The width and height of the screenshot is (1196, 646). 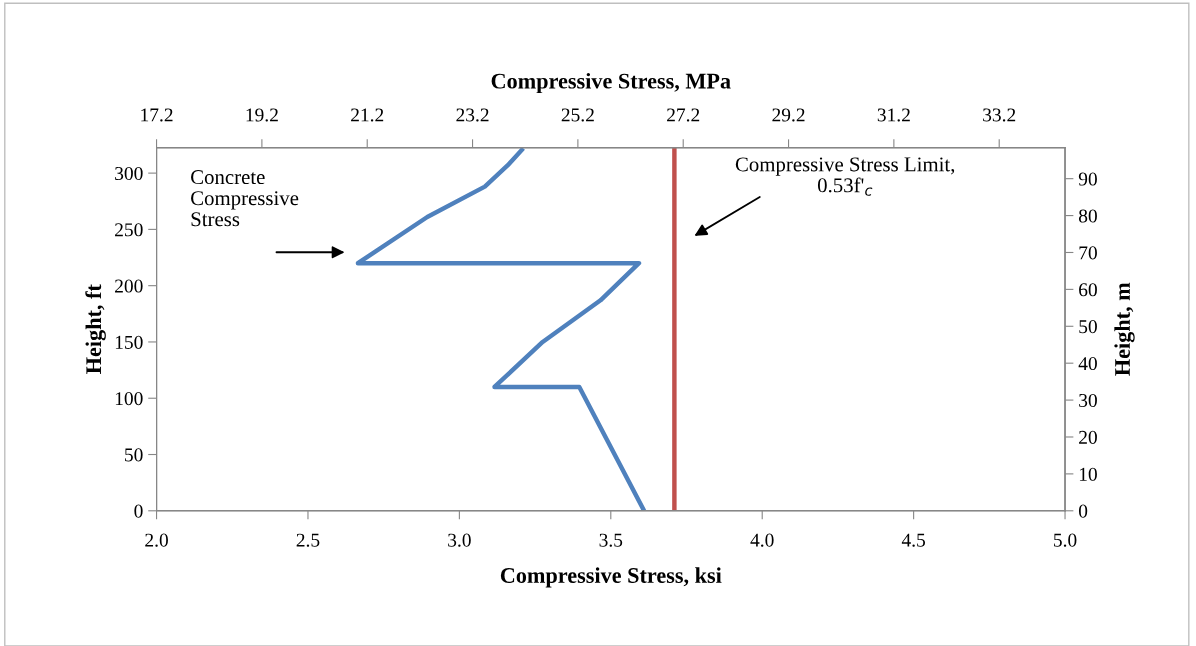 What do you see at coordinates (129, 173) in the screenshot?
I see `y-tick-label: 300` at bounding box center [129, 173].